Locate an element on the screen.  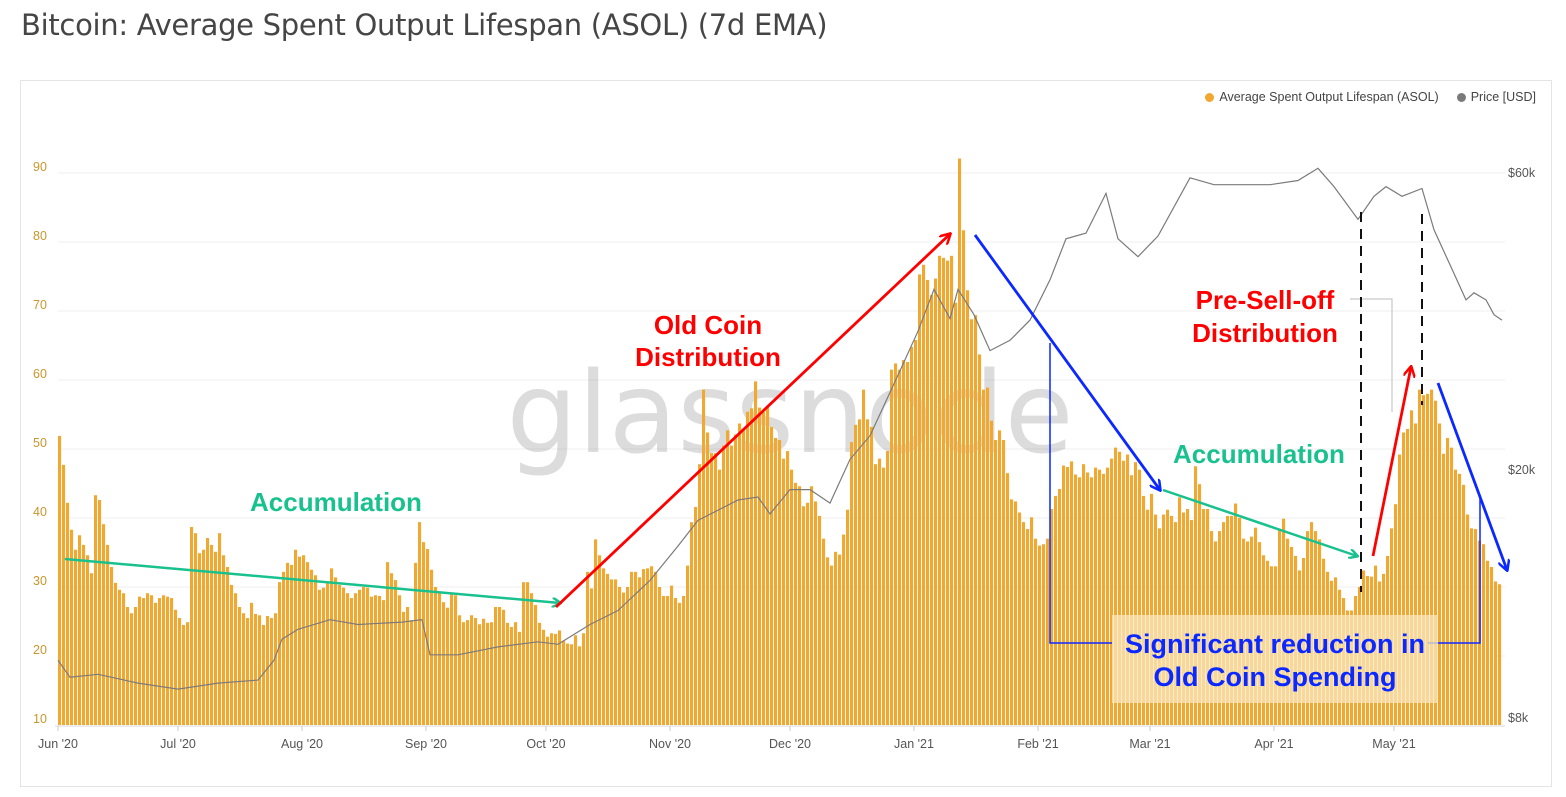
annotation-accumulation-1: Accumulation is located at coordinates (336, 502).